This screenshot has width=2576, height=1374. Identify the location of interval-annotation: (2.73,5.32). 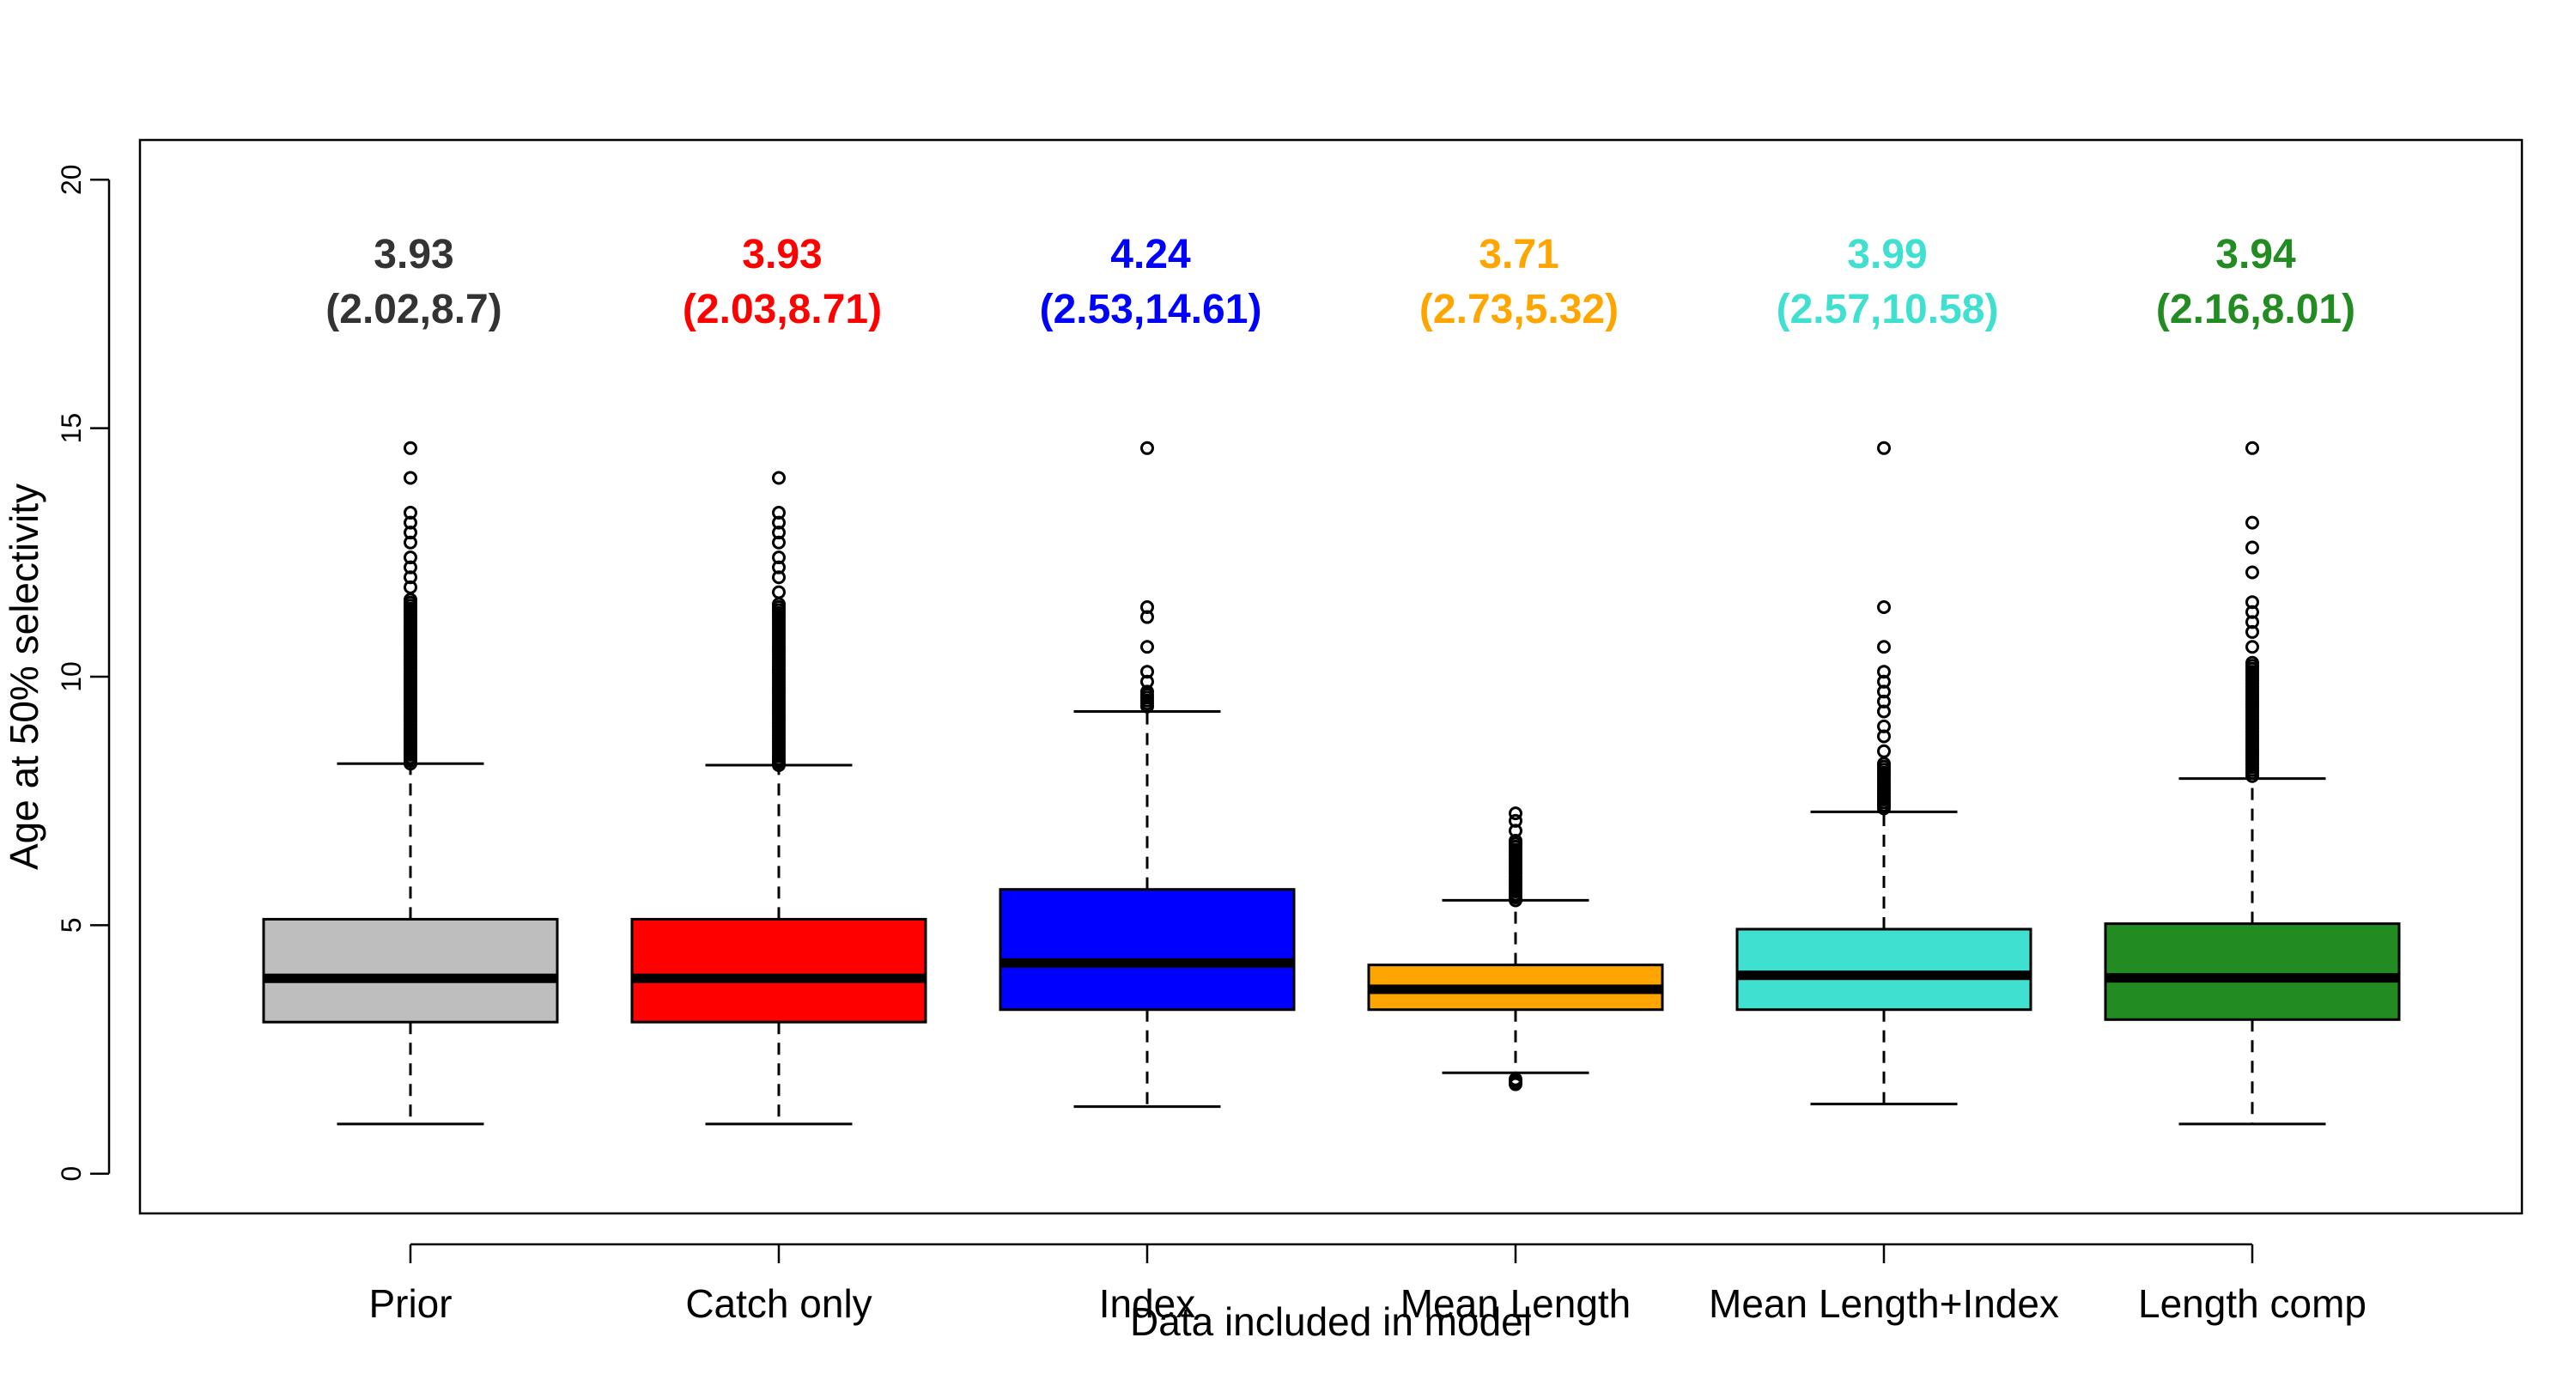
(1519, 309).